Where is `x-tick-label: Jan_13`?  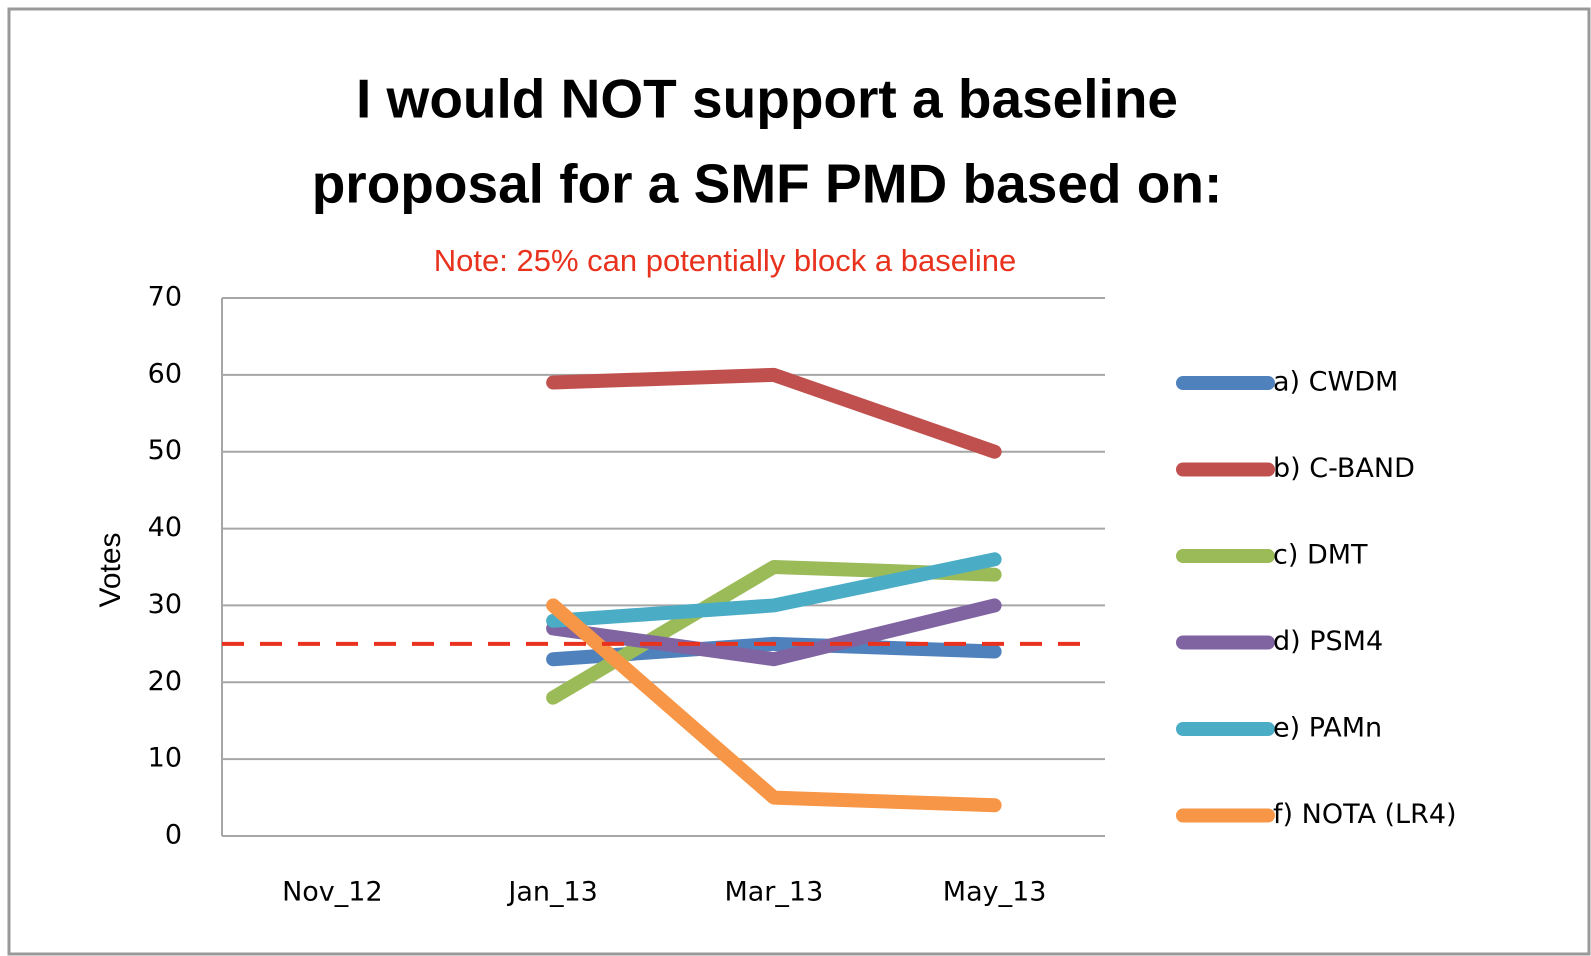
x-tick-label: Jan_13 is located at coordinates (551, 892).